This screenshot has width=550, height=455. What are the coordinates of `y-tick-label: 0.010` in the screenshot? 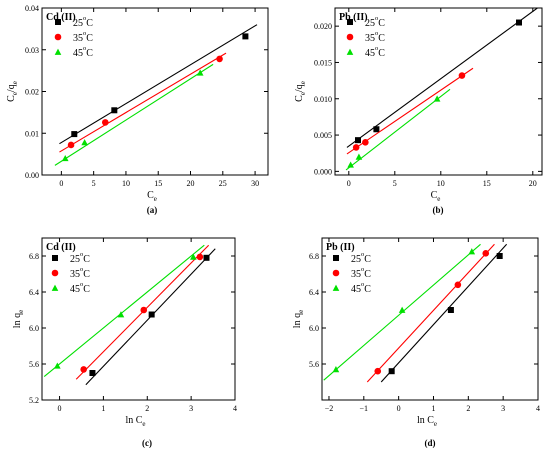 It's located at (323, 99).